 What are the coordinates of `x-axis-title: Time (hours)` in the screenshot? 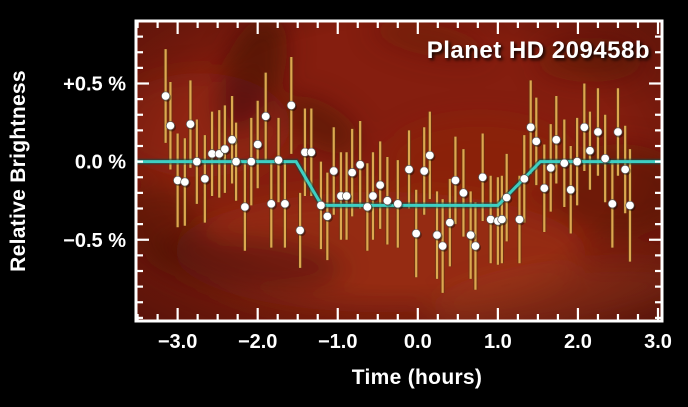 It's located at (417, 377).